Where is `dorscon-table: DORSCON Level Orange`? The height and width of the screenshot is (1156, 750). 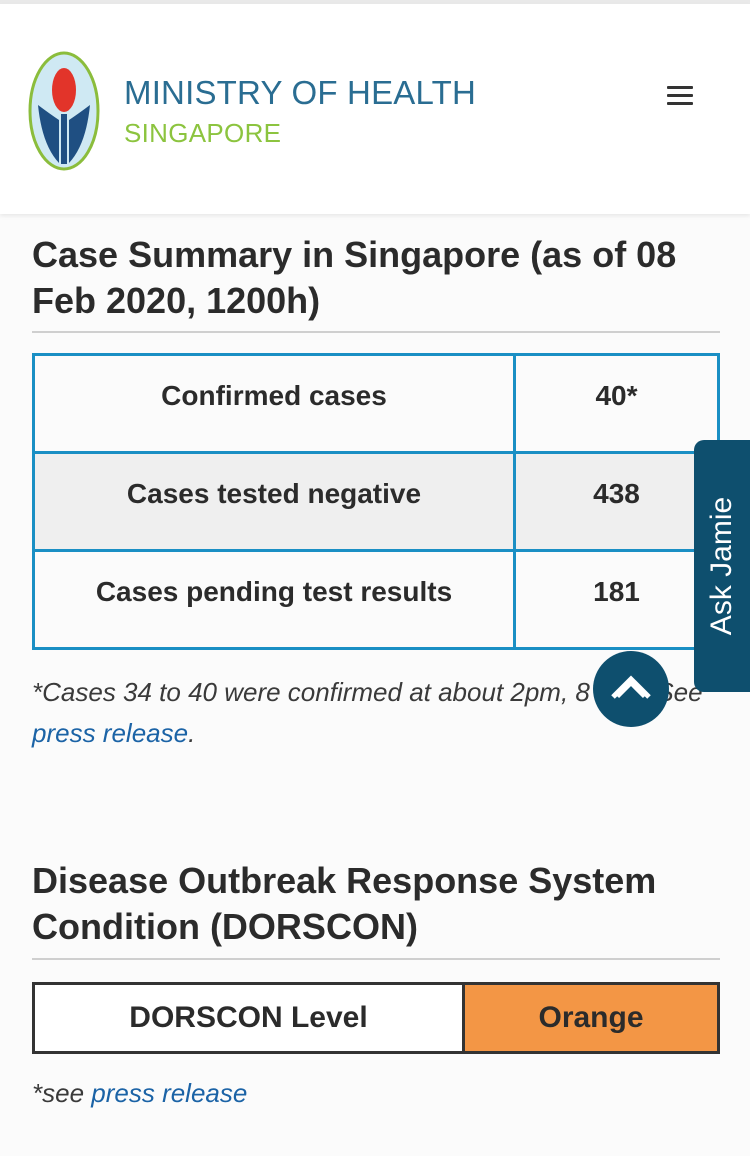
dorscon-table: DORSCON Level Orange is located at coordinates (376, 1018).